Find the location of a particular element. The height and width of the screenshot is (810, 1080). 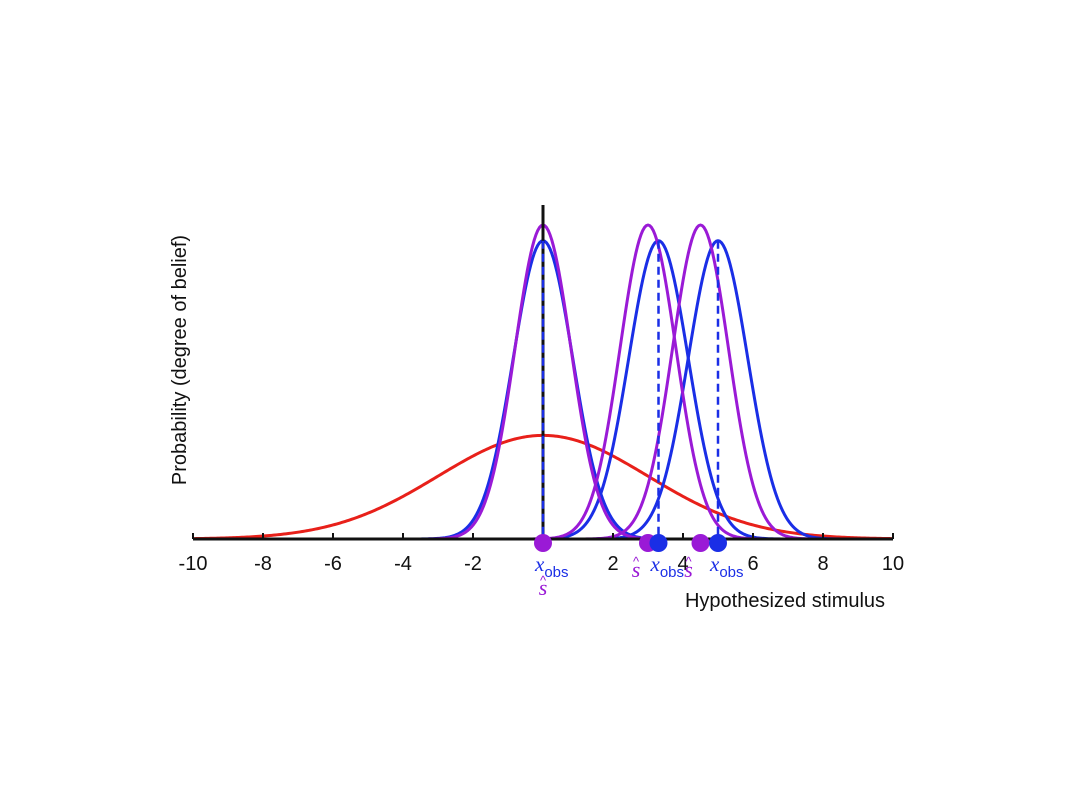

x-tick-label: 4 is located at coordinates (682, 564).